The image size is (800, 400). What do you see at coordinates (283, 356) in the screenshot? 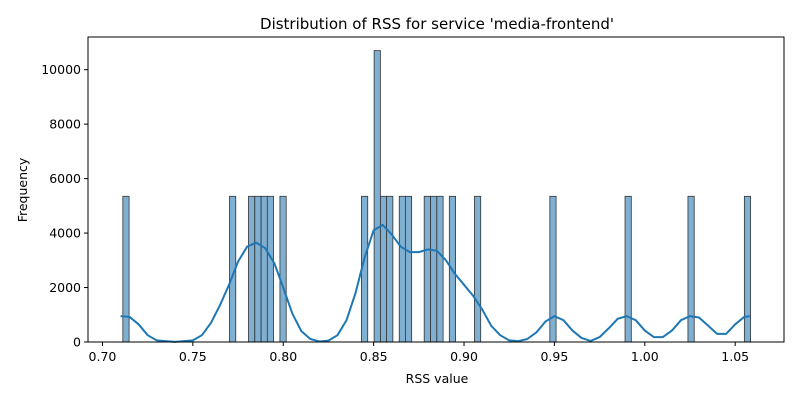
I see `x-tick-label: 0.80` at bounding box center [283, 356].